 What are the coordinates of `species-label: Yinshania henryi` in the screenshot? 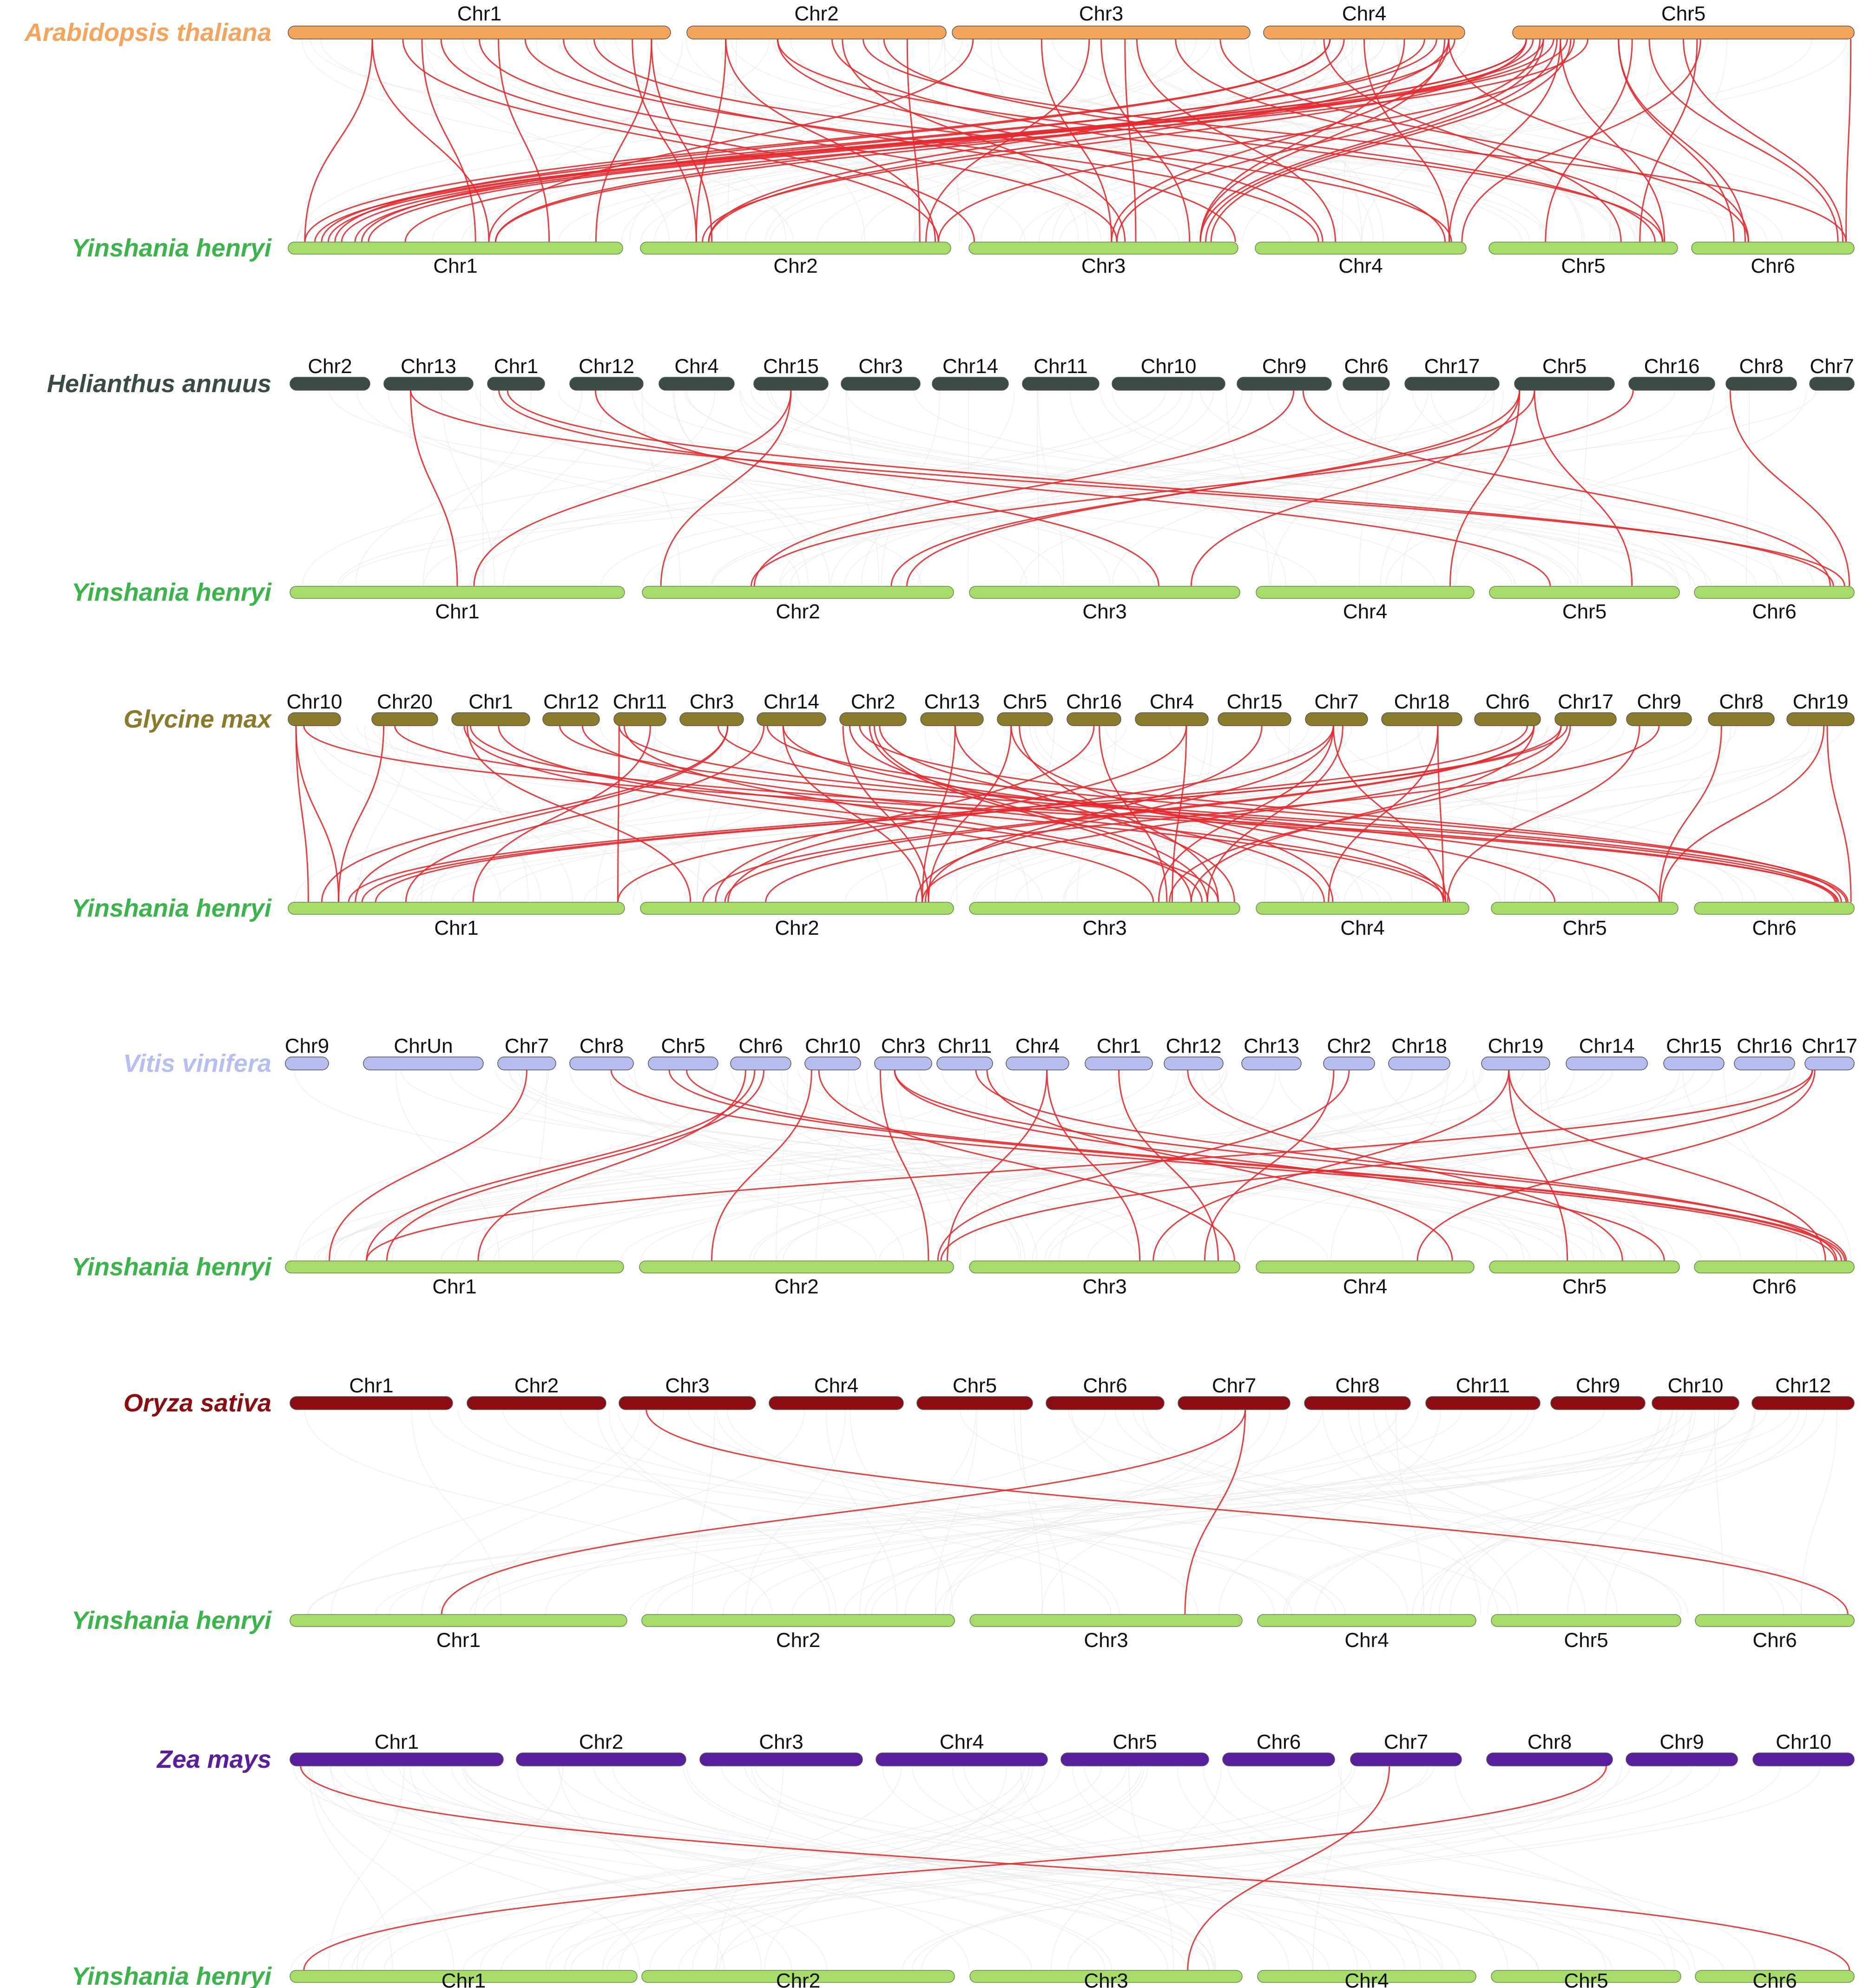 It's located at (172, 1267).